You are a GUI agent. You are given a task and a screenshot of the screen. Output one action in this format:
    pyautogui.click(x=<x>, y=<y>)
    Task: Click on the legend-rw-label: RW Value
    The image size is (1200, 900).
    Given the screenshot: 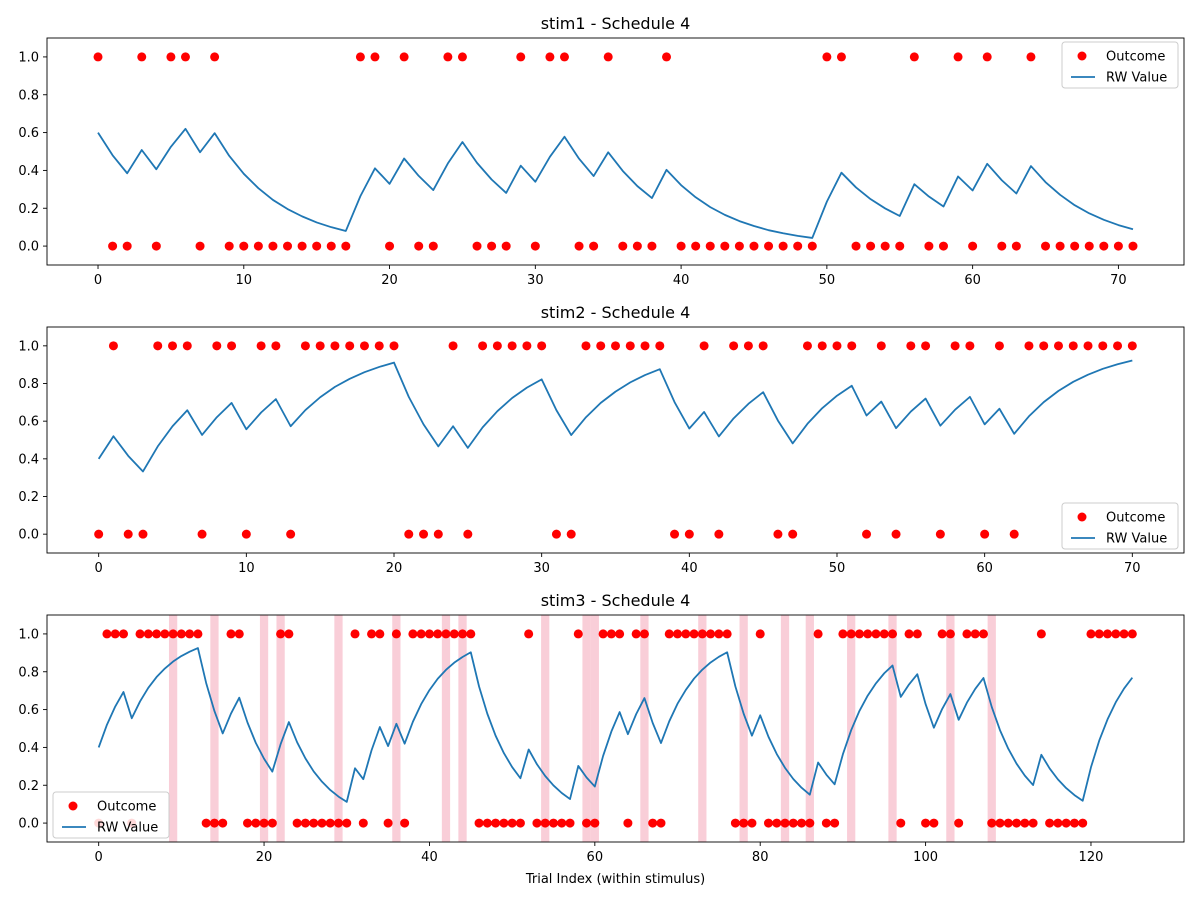 What is the action you would take?
    pyautogui.click(x=1136, y=78)
    